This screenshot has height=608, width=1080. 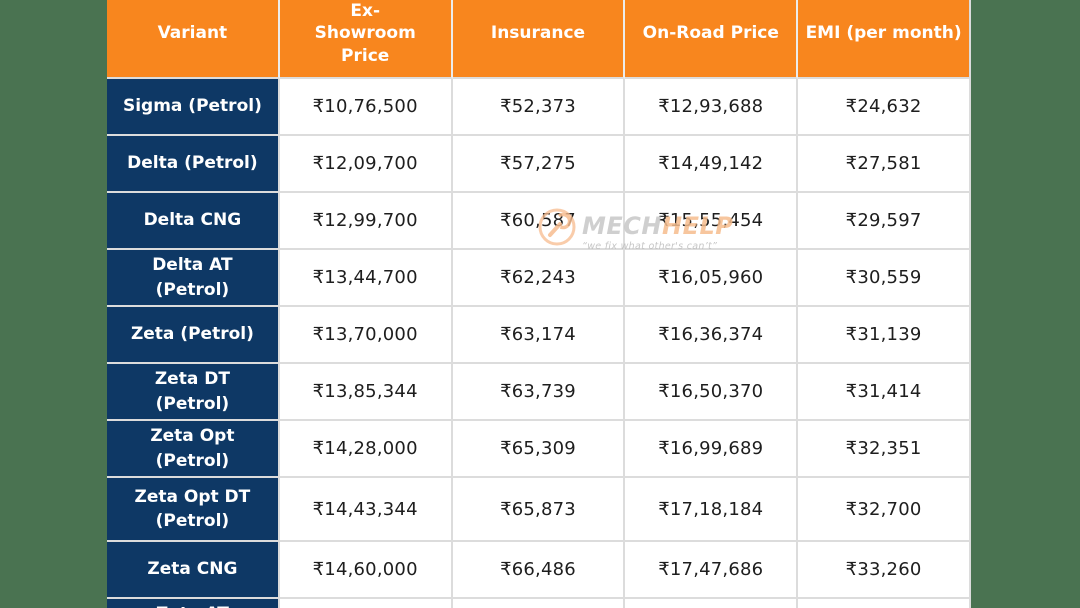 What do you see at coordinates (884, 603) in the screenshot?
I see `value-cell: ₹34,159` at bounding box center [884, 603].